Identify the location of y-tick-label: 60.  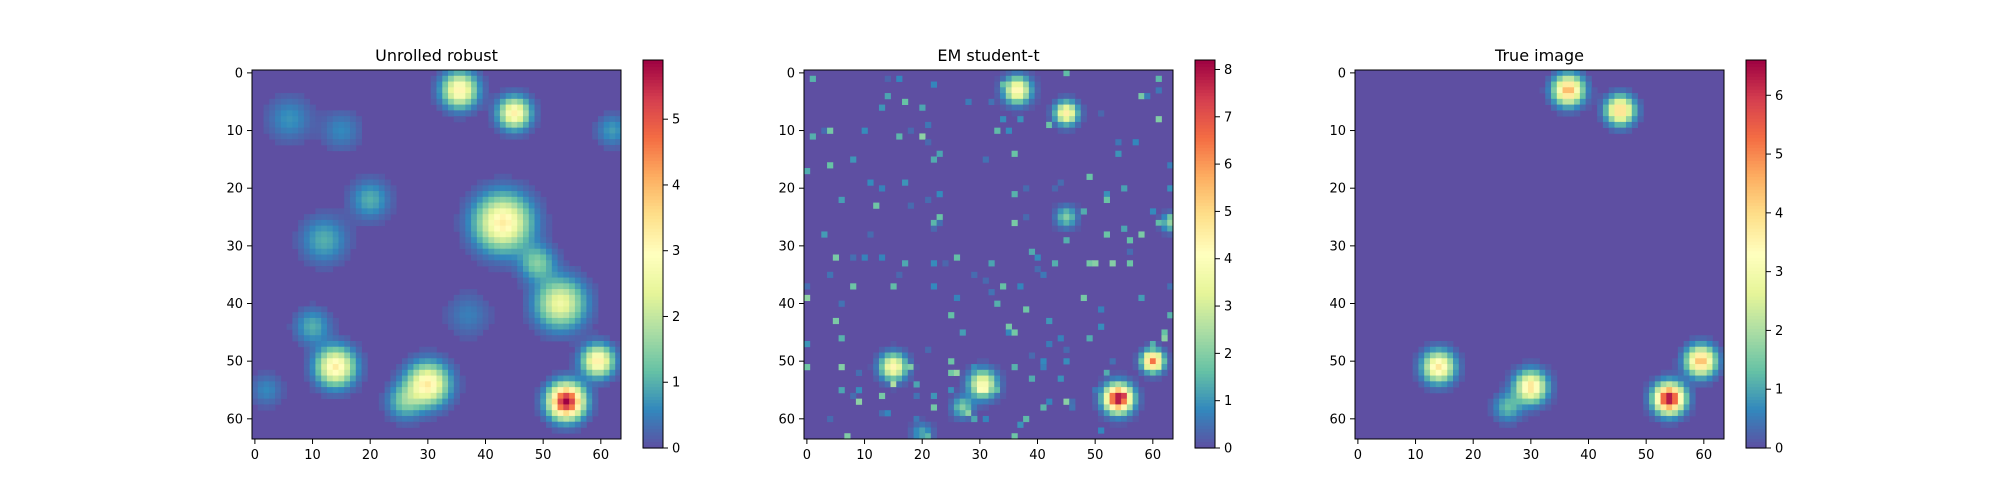
(1337, 419).